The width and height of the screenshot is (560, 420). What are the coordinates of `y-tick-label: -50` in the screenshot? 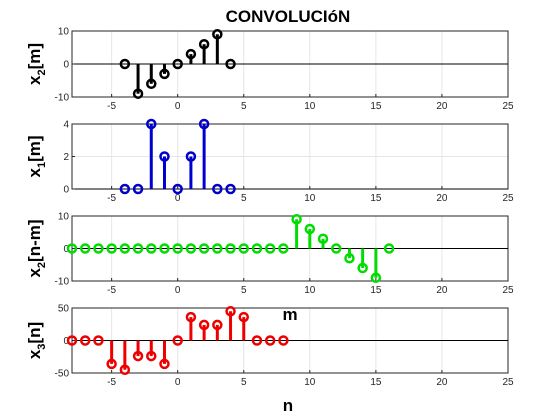 It's located at (62, 374).